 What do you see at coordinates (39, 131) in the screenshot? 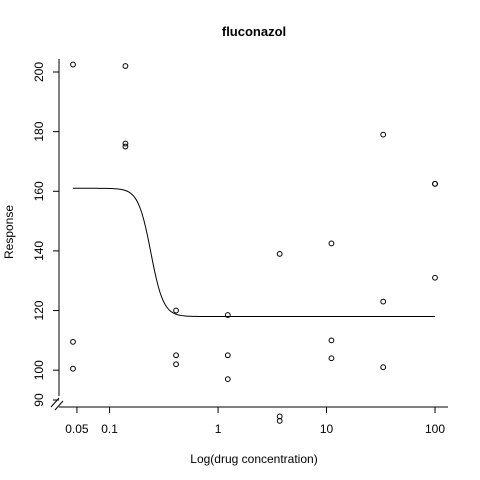
I see `y-tick-label: 180` at bounding box center [39, 131].